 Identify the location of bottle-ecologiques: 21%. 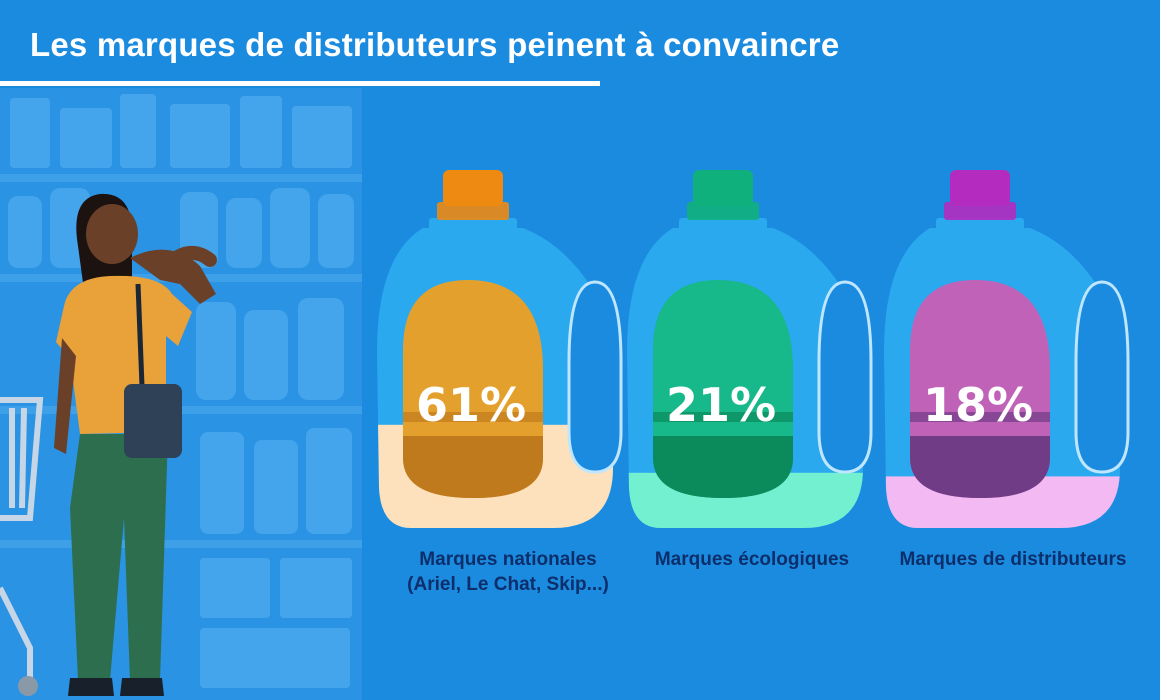
(750, 349).